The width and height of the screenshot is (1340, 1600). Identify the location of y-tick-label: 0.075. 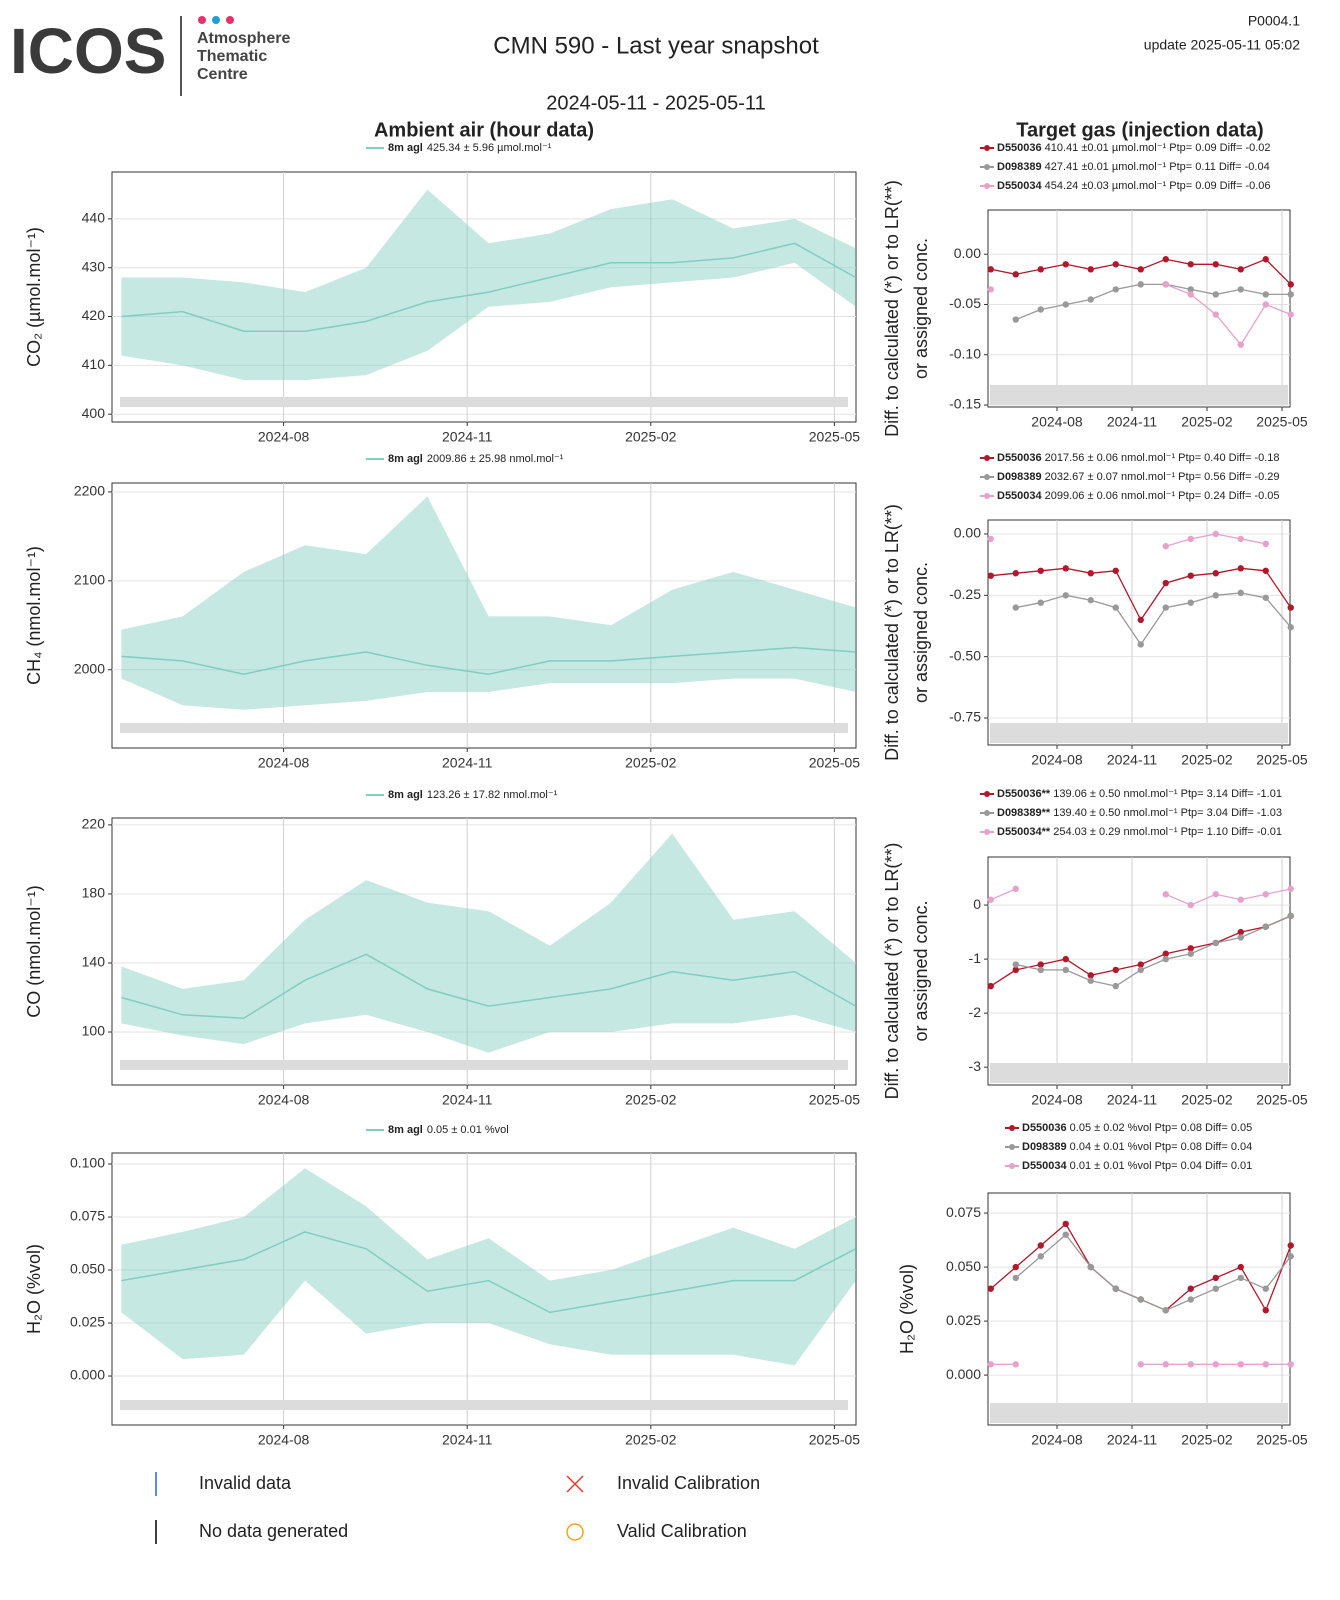
(963, 1212).